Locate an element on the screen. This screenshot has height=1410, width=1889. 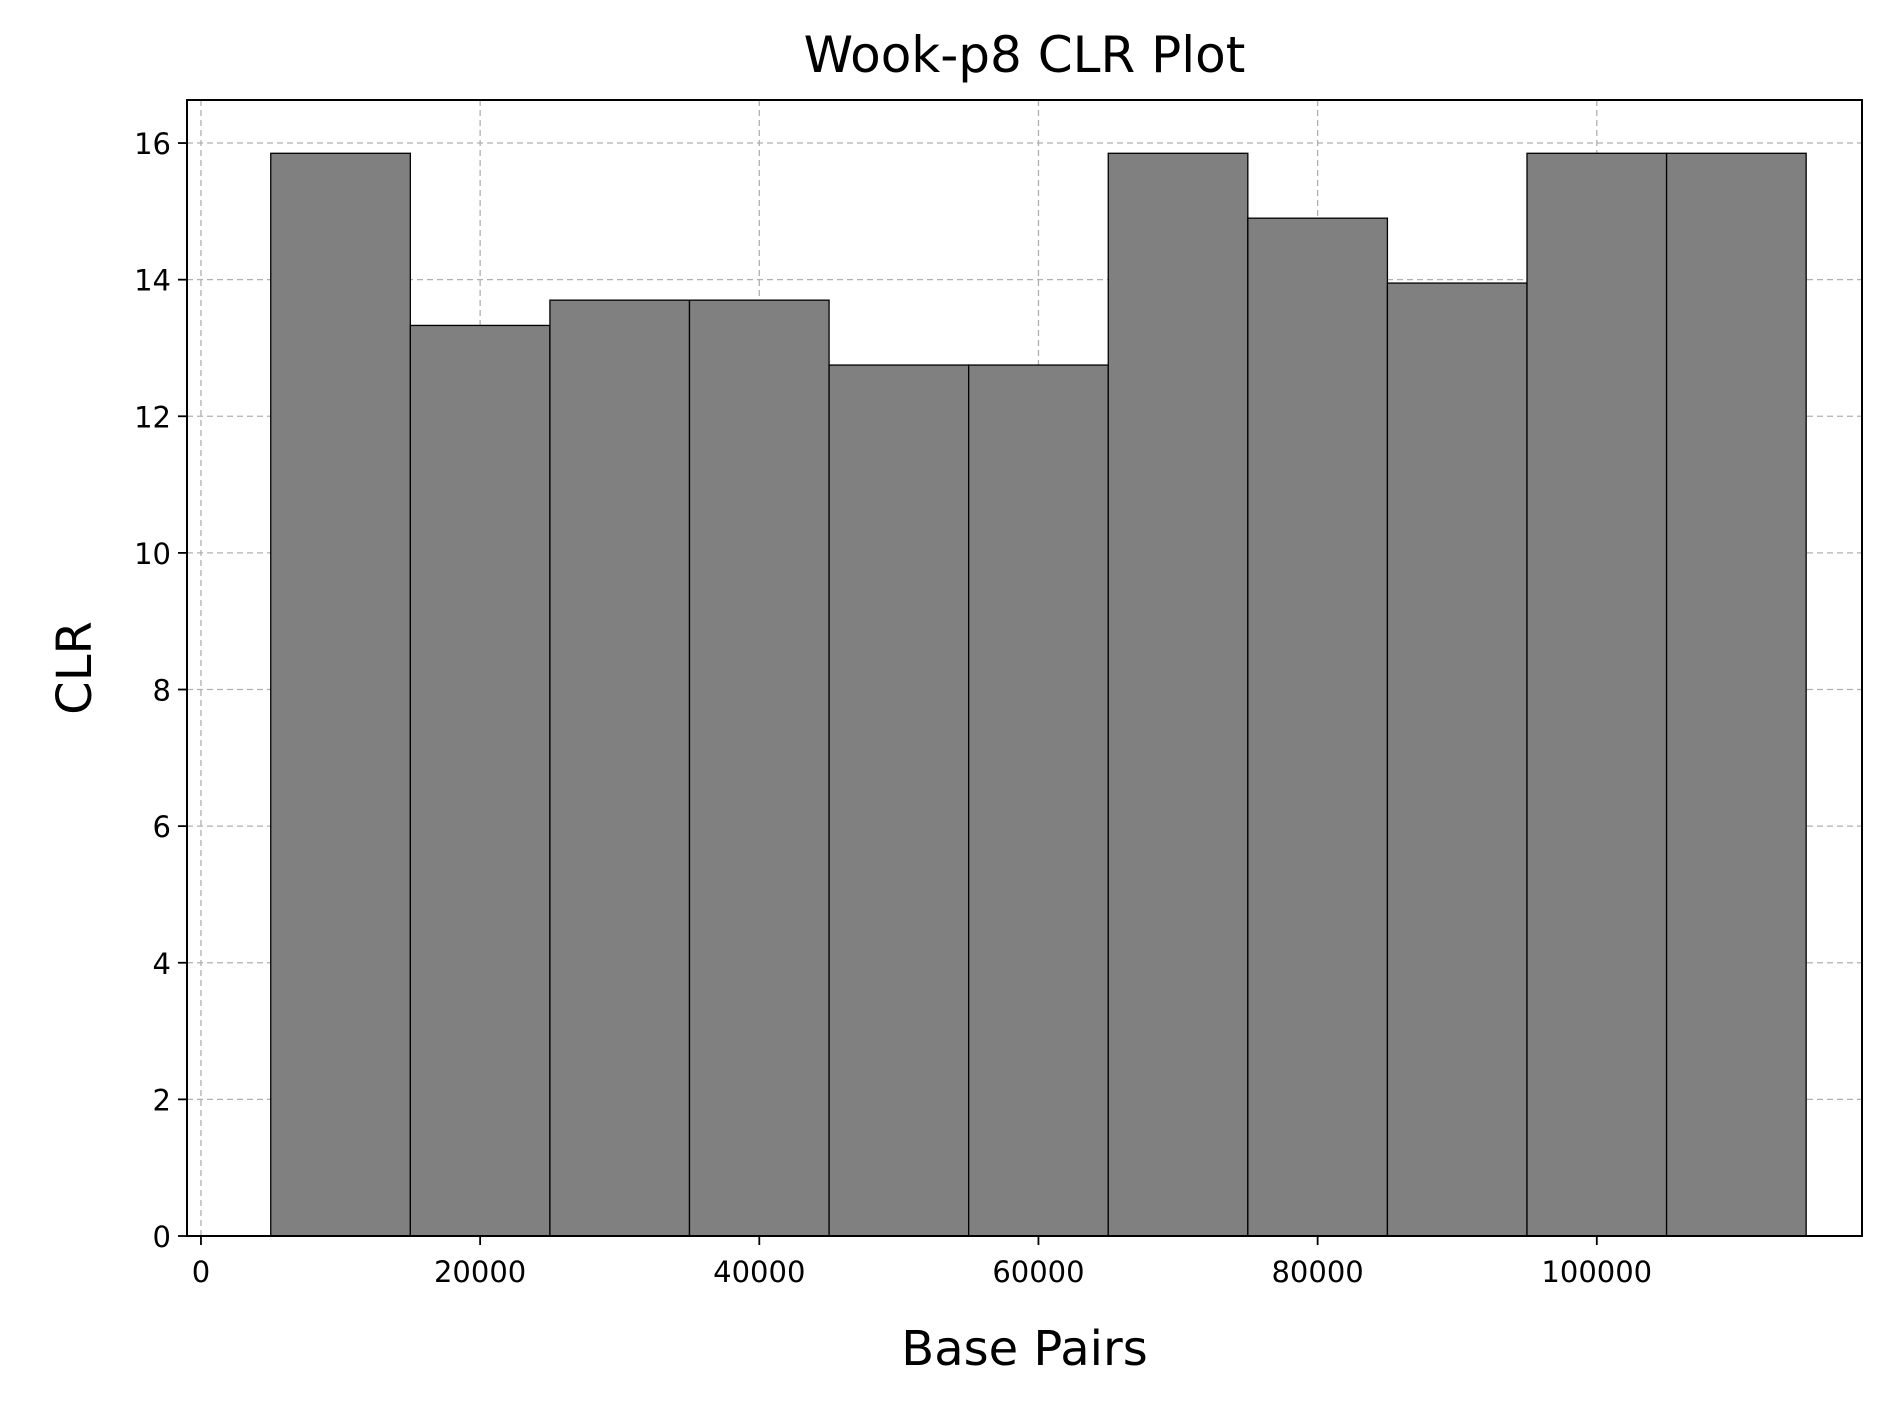
y-axis-title: CLR is located at coordinates (75, 668).